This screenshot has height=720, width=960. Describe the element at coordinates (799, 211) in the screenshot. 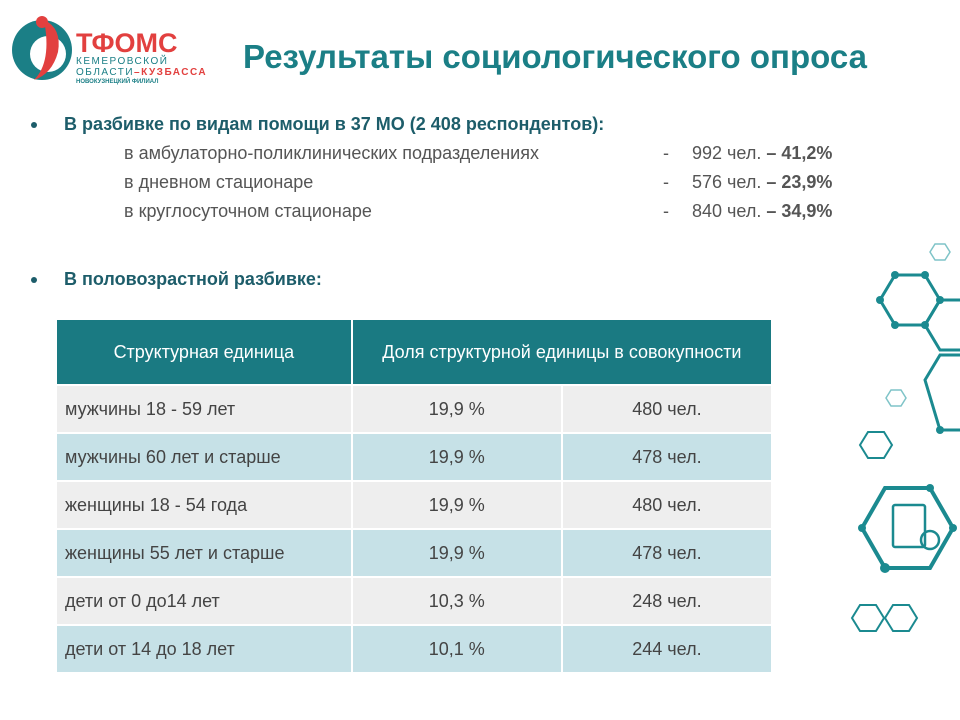

I see `item-share: – 34,9%` at that location.